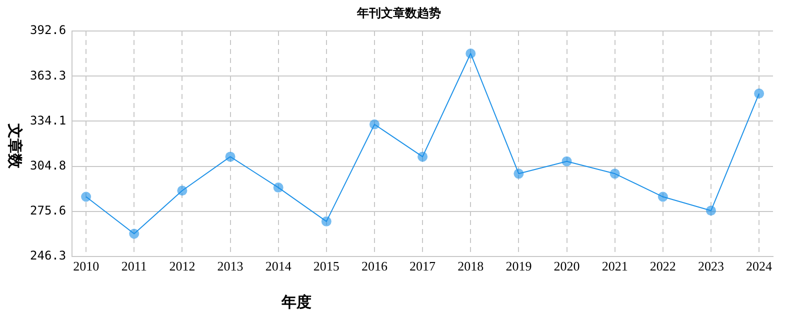 Image resolution: width=798 pixels, height=330 pixels. I want to click on x-tick-label: 2021, so click(615, 266).